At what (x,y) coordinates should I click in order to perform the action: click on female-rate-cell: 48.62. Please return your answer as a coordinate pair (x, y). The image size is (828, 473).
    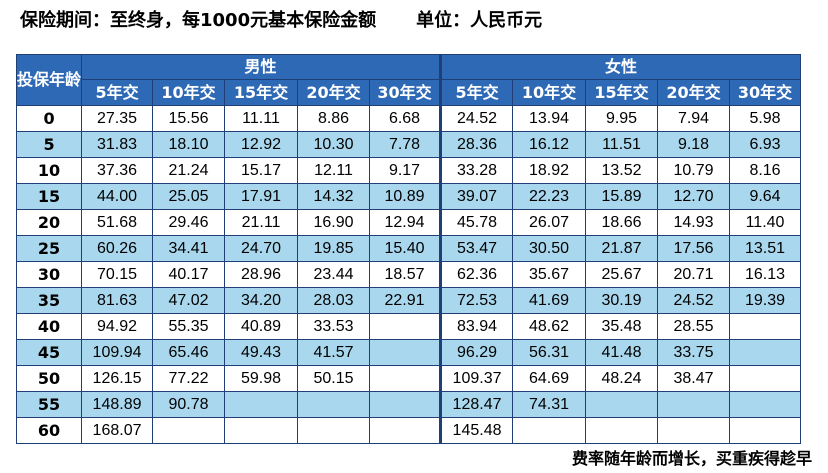
    Looking at the image, I should click on (549, 326).